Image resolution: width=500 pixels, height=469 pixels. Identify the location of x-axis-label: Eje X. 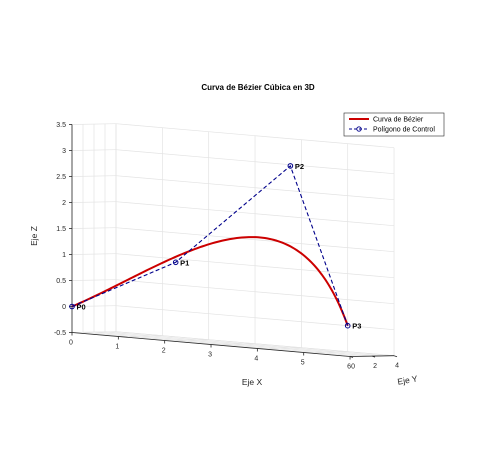
(252, 382).